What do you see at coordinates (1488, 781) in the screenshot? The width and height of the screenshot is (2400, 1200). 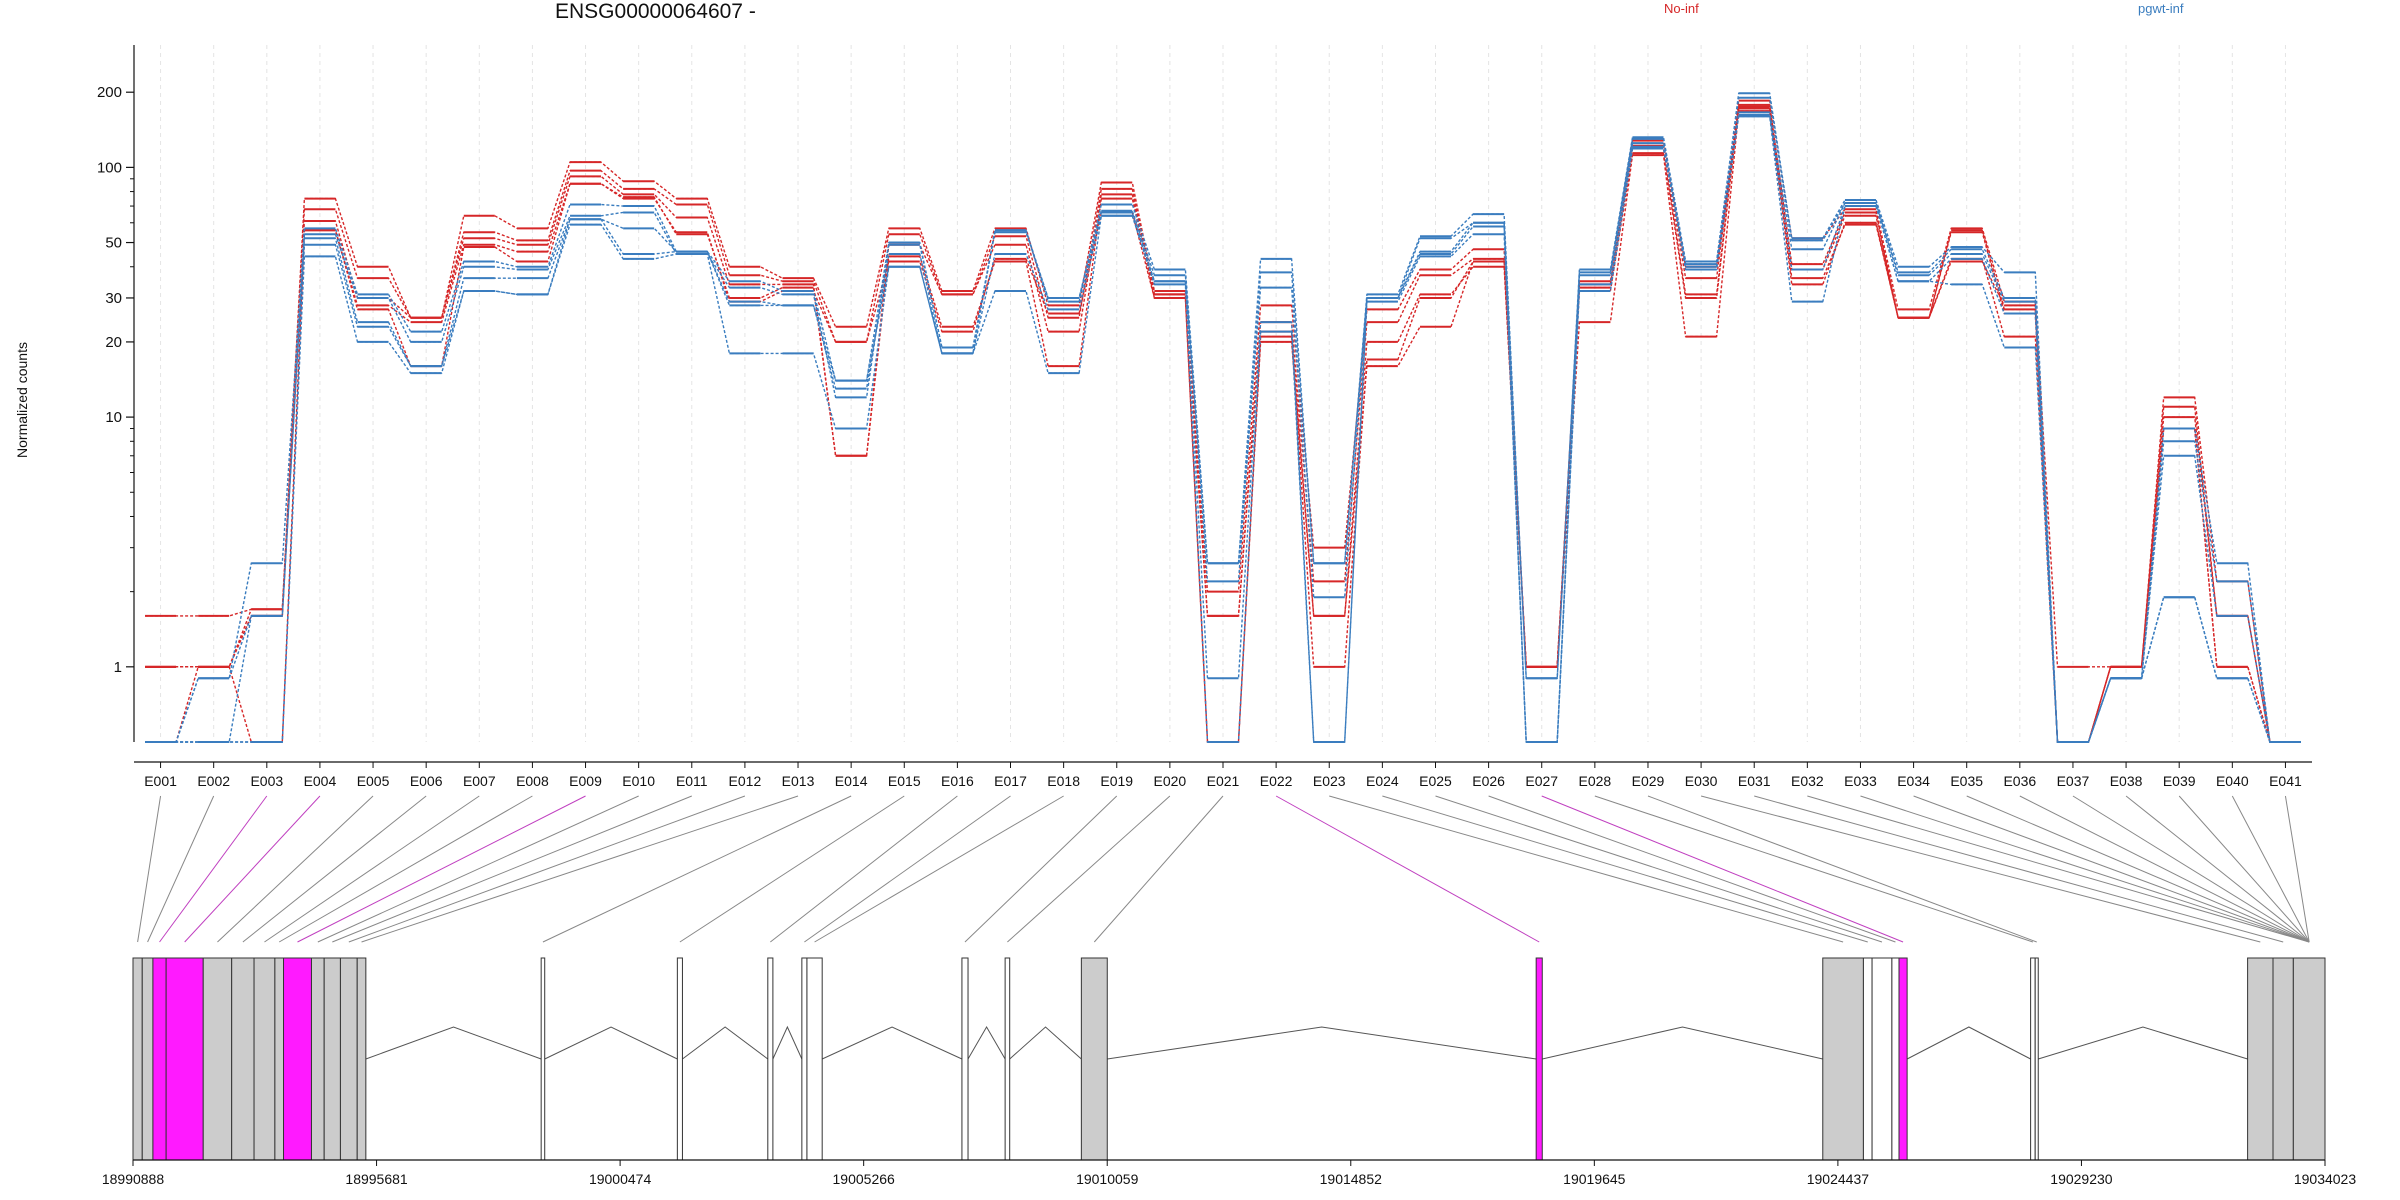 I see `x-tick-label: E026` at bounding box center [1488, 781].